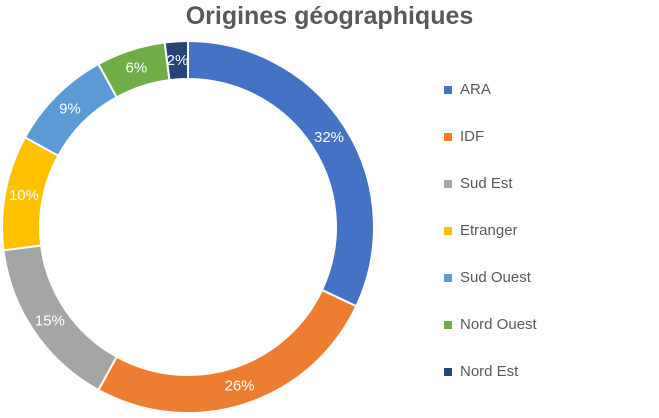 This screenshot has height=418, width=659. Describe the element at coordinates (70, 108) in the screenshot. I see `data-label-sud-ouest: 9%` at that location.